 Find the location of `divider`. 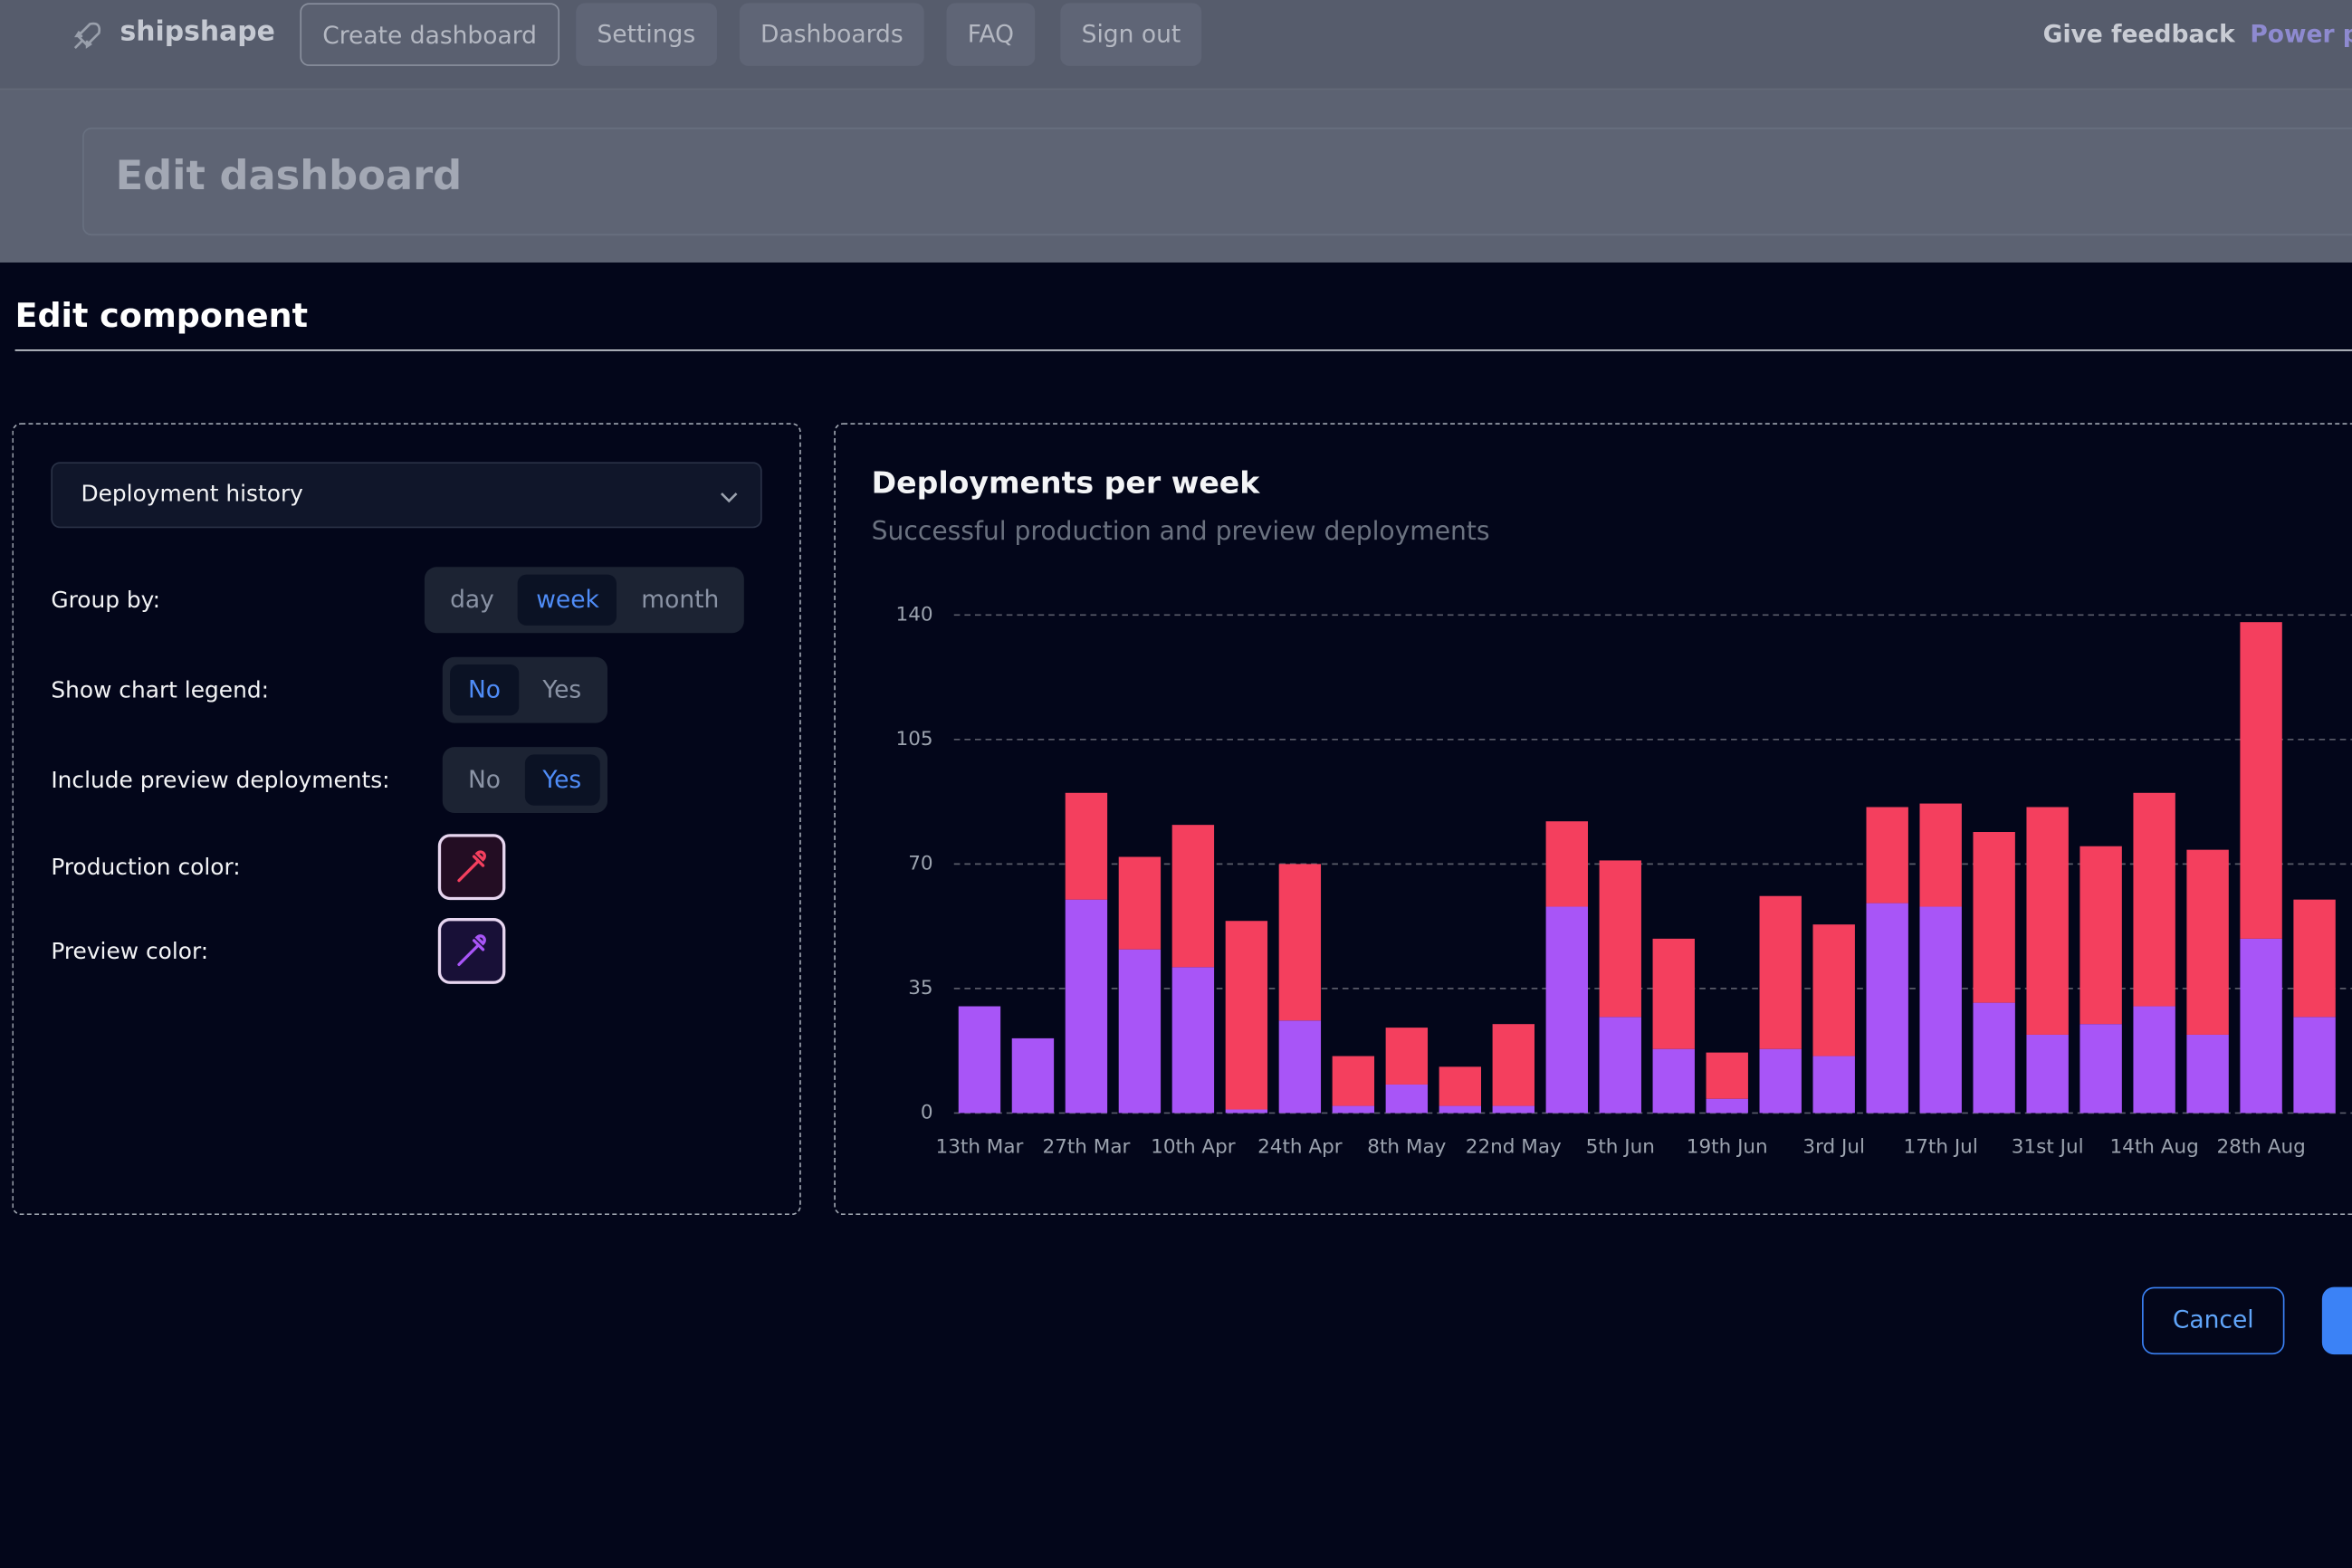

divider is located at coordinates (1183, 350).